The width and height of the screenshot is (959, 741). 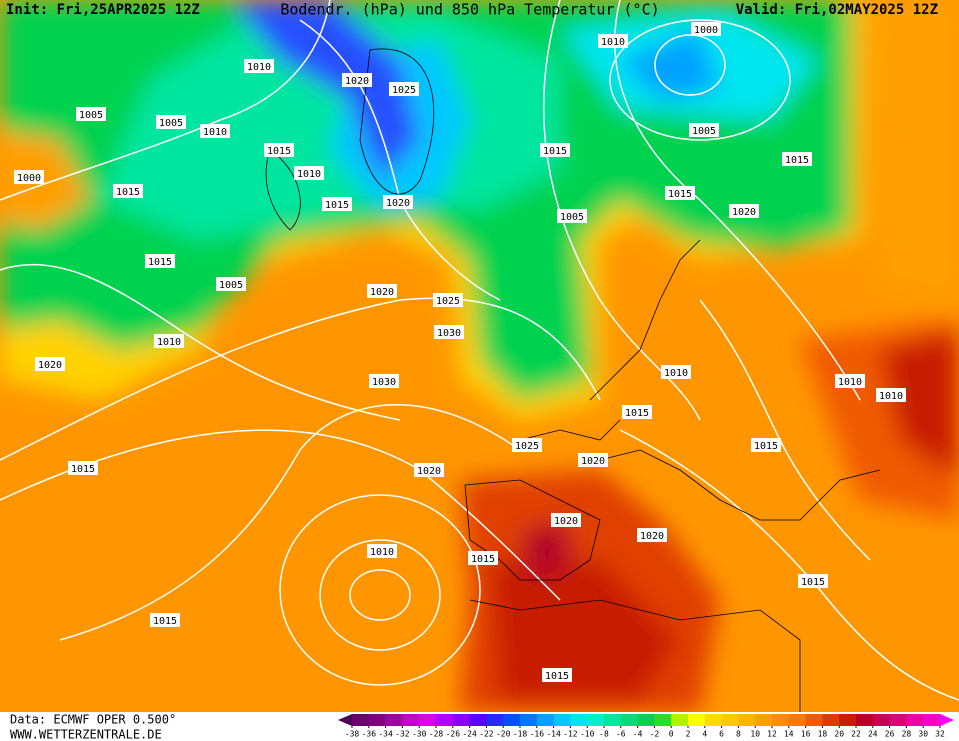 I want to click on isobar-label: 1000, so click(x=706, y=30).